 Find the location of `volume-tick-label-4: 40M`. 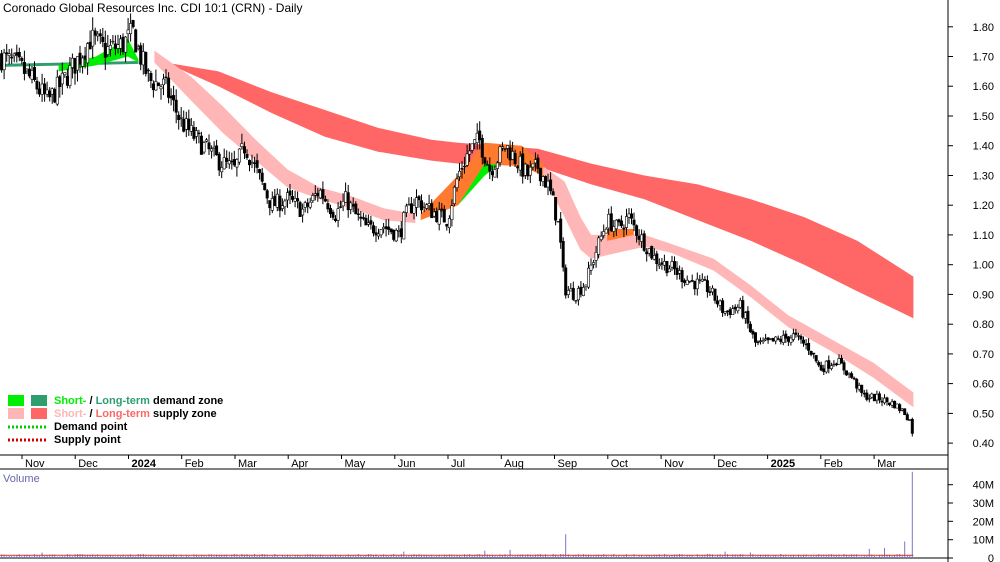

volume-tick-label-4: 40M is located at coordinates (983, 486).